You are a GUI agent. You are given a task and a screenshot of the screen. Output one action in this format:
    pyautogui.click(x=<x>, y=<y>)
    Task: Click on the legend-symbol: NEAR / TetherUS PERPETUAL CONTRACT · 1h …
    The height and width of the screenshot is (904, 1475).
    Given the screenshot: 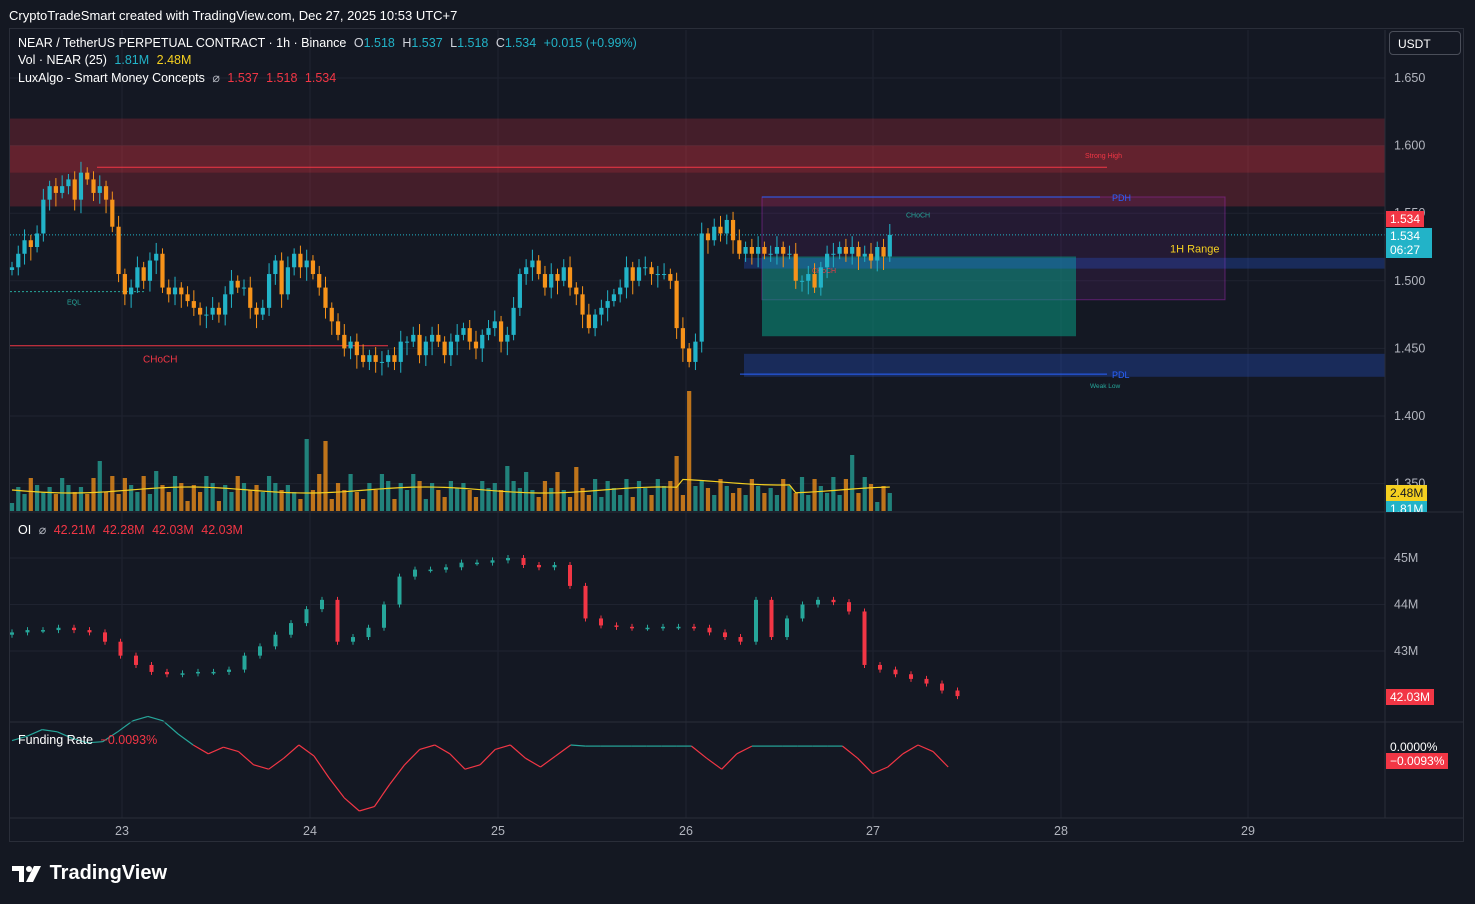 What is the action you would take?
    pyautogui.click(x=182, y=43)
    